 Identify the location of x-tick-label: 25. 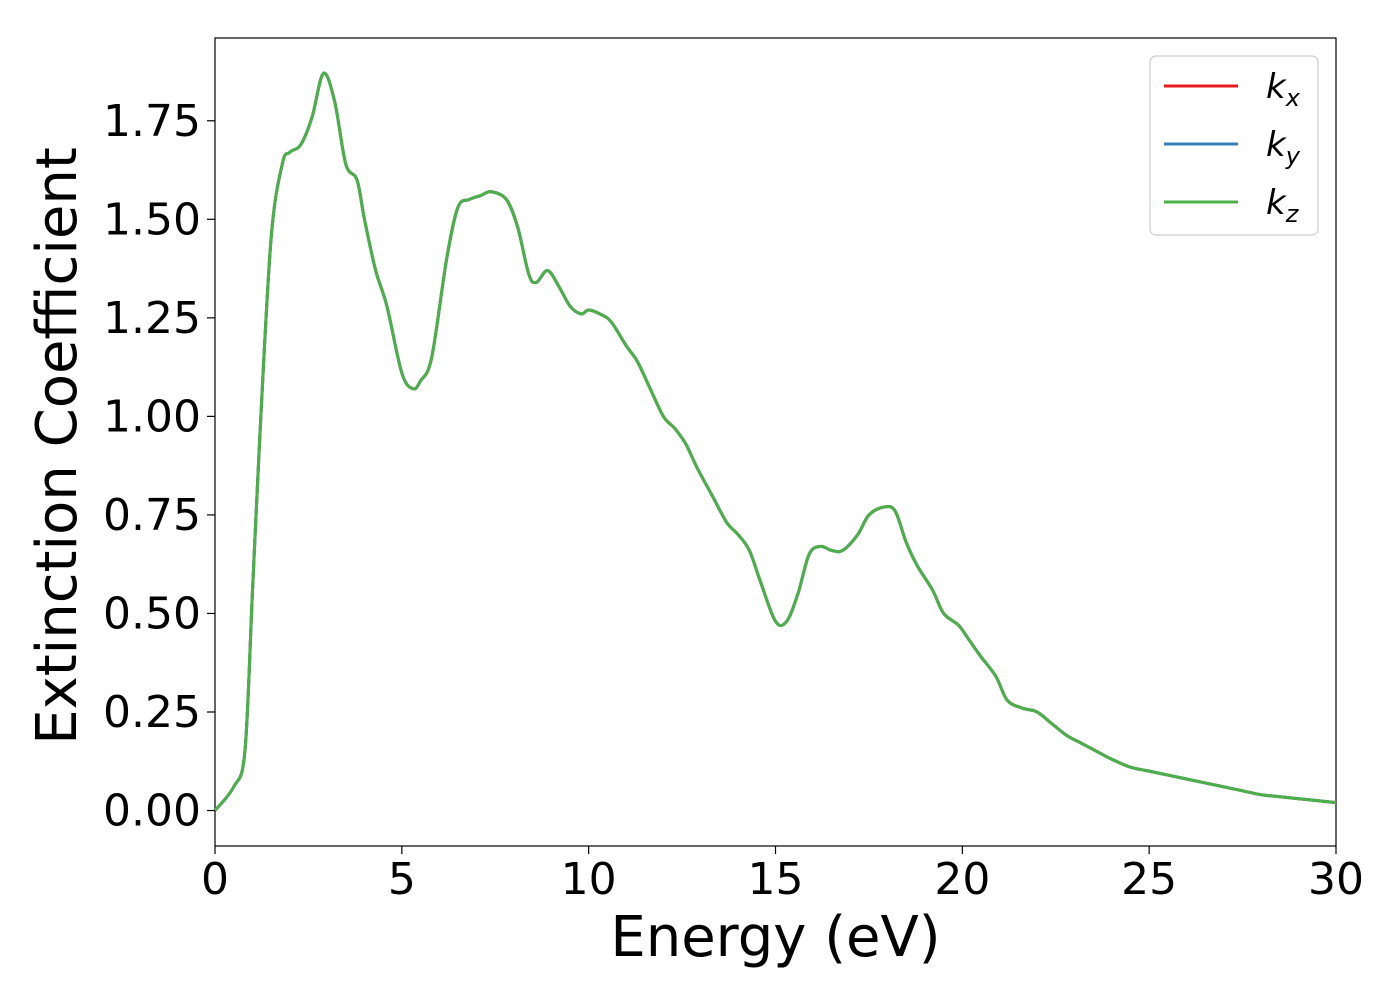
(1149, 879).